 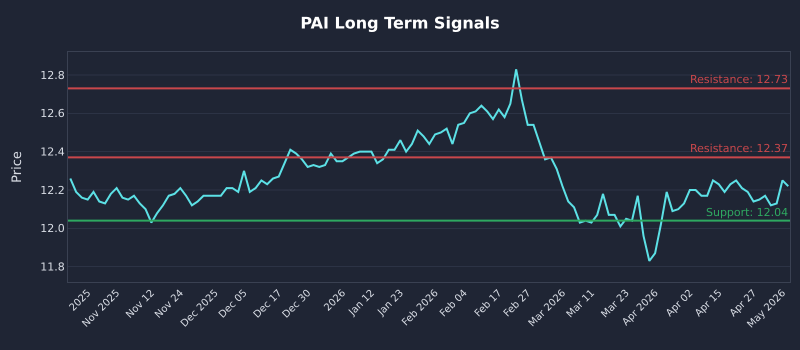 What do you see at coordinates (18, 167) in the screenshot?
I see `y-axis-title: Price` at bounding box center [18, 167].